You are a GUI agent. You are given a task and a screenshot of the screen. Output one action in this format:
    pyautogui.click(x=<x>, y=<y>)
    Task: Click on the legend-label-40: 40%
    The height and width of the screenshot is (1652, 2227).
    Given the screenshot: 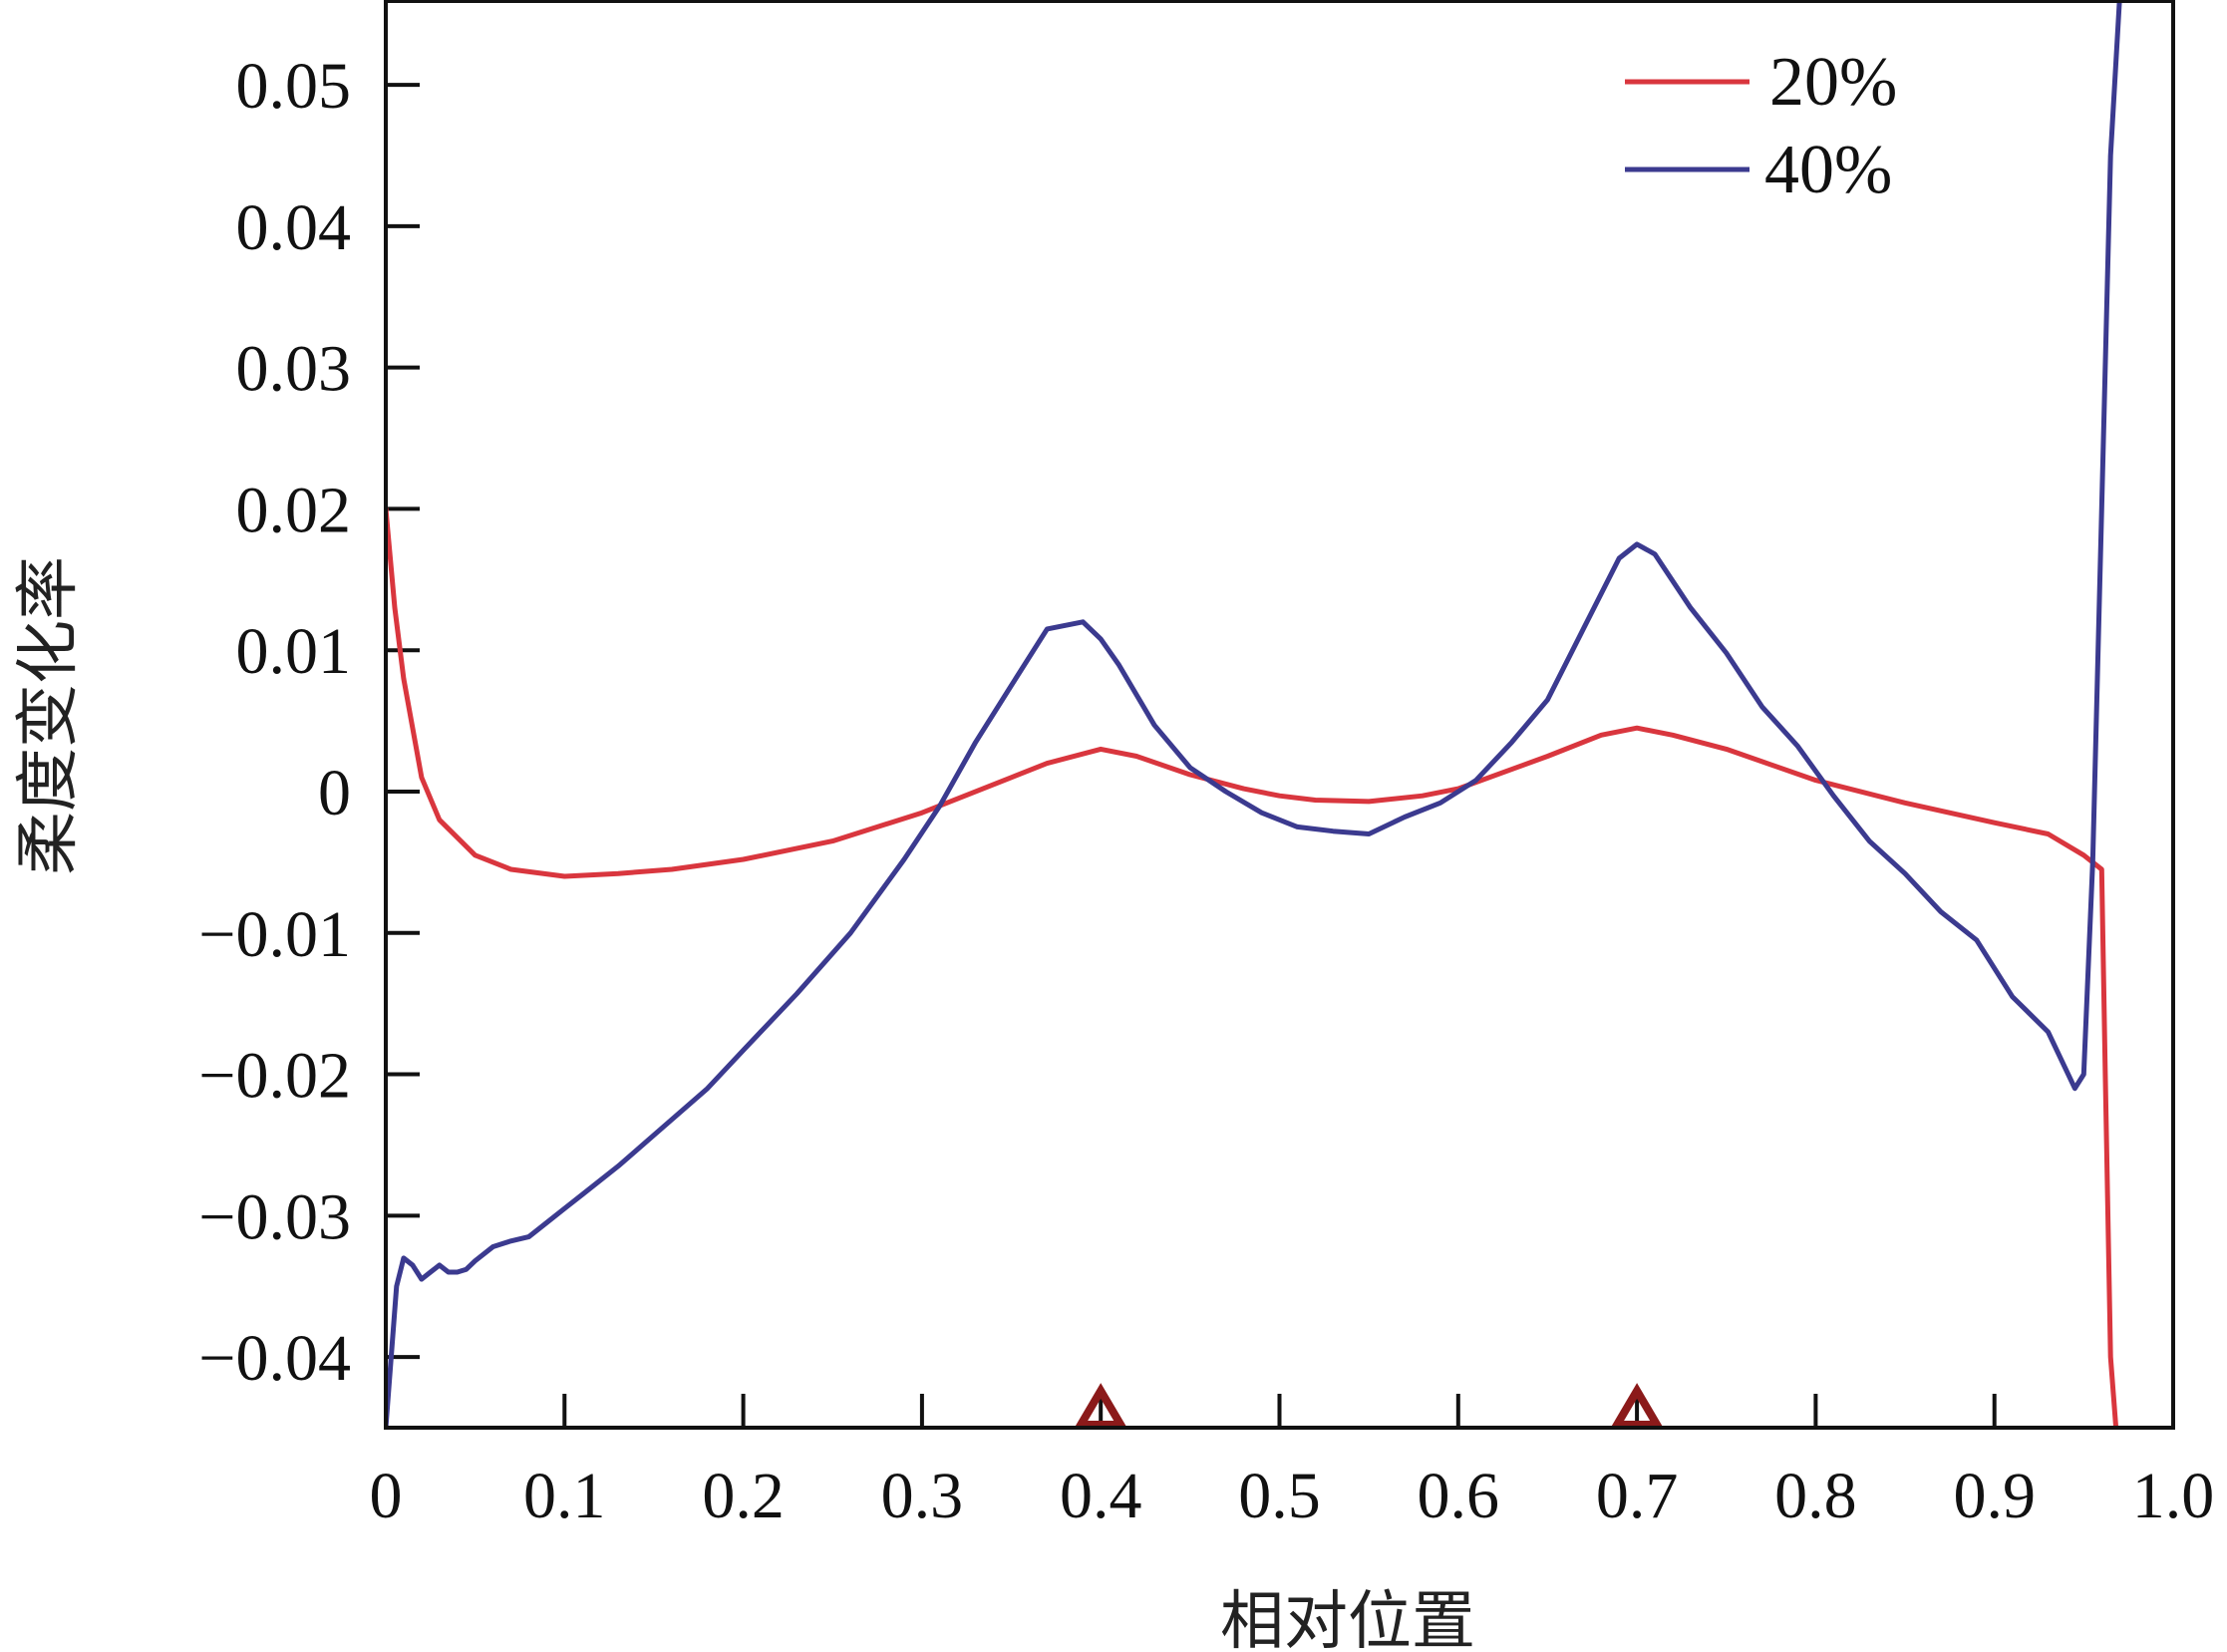 What is the action you would take?
    pyautogui.click(x=1828, y=170)
    